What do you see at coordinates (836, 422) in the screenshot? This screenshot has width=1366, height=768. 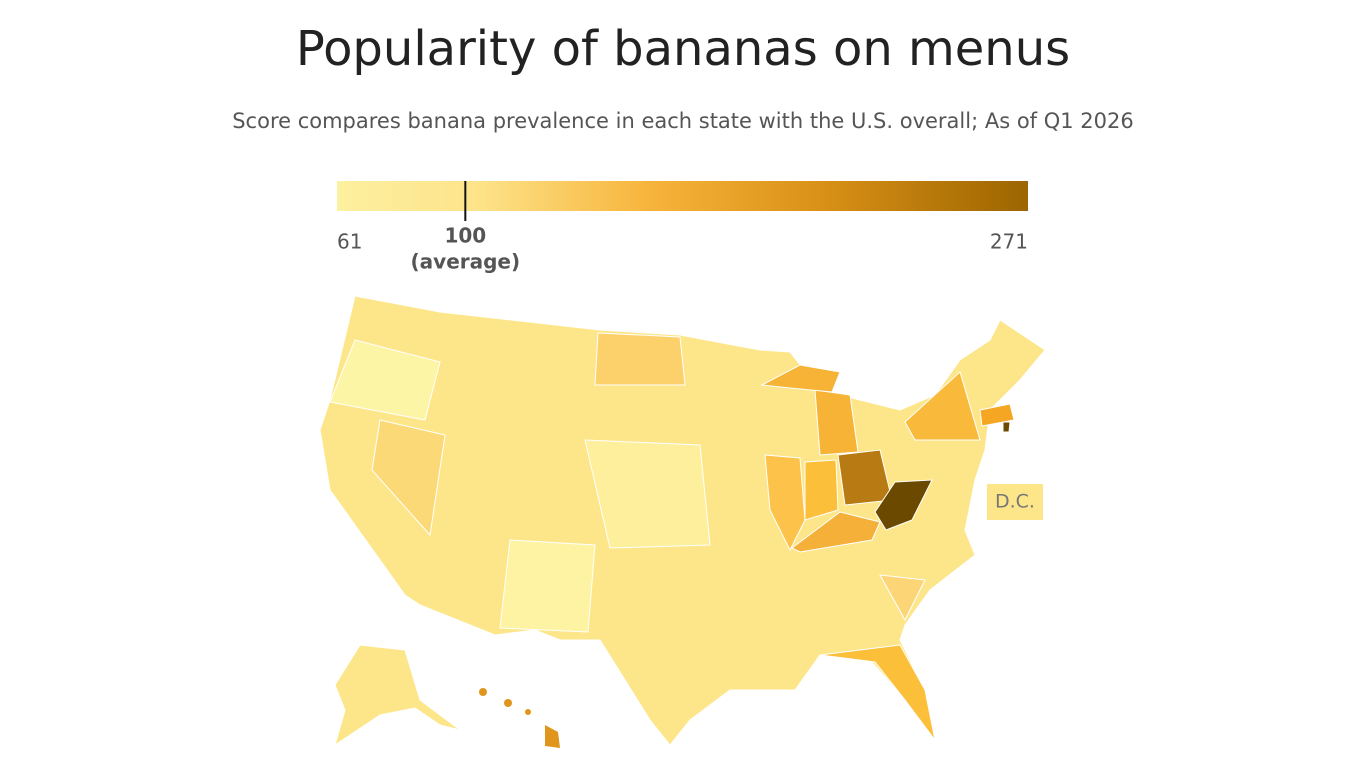 I see `michigan` at bounding box center [836, 422].